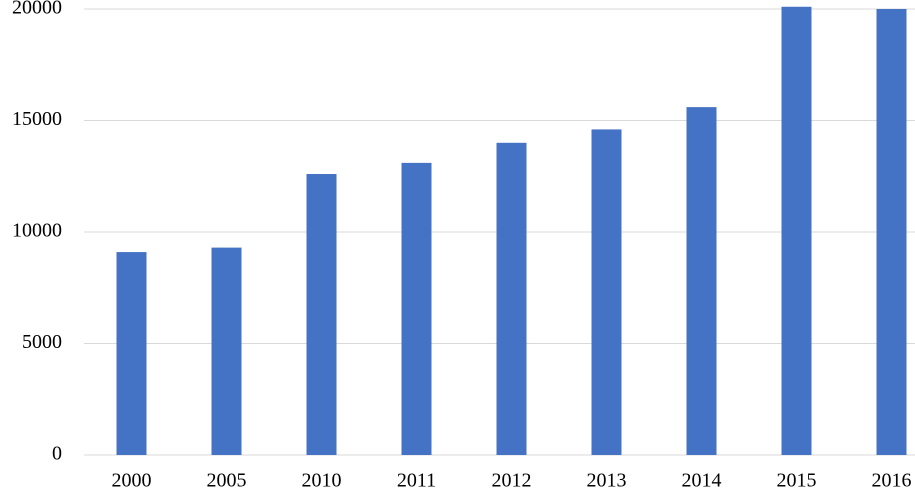 The height and width of the screenshot is (491, 915). Describe the element at coordinates (702, 480) in the screenshot. I see `x-tick-label: 2014` at that location.